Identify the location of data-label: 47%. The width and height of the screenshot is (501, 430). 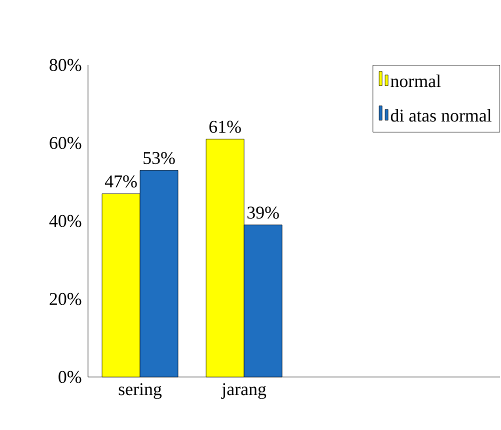
(120, 181).